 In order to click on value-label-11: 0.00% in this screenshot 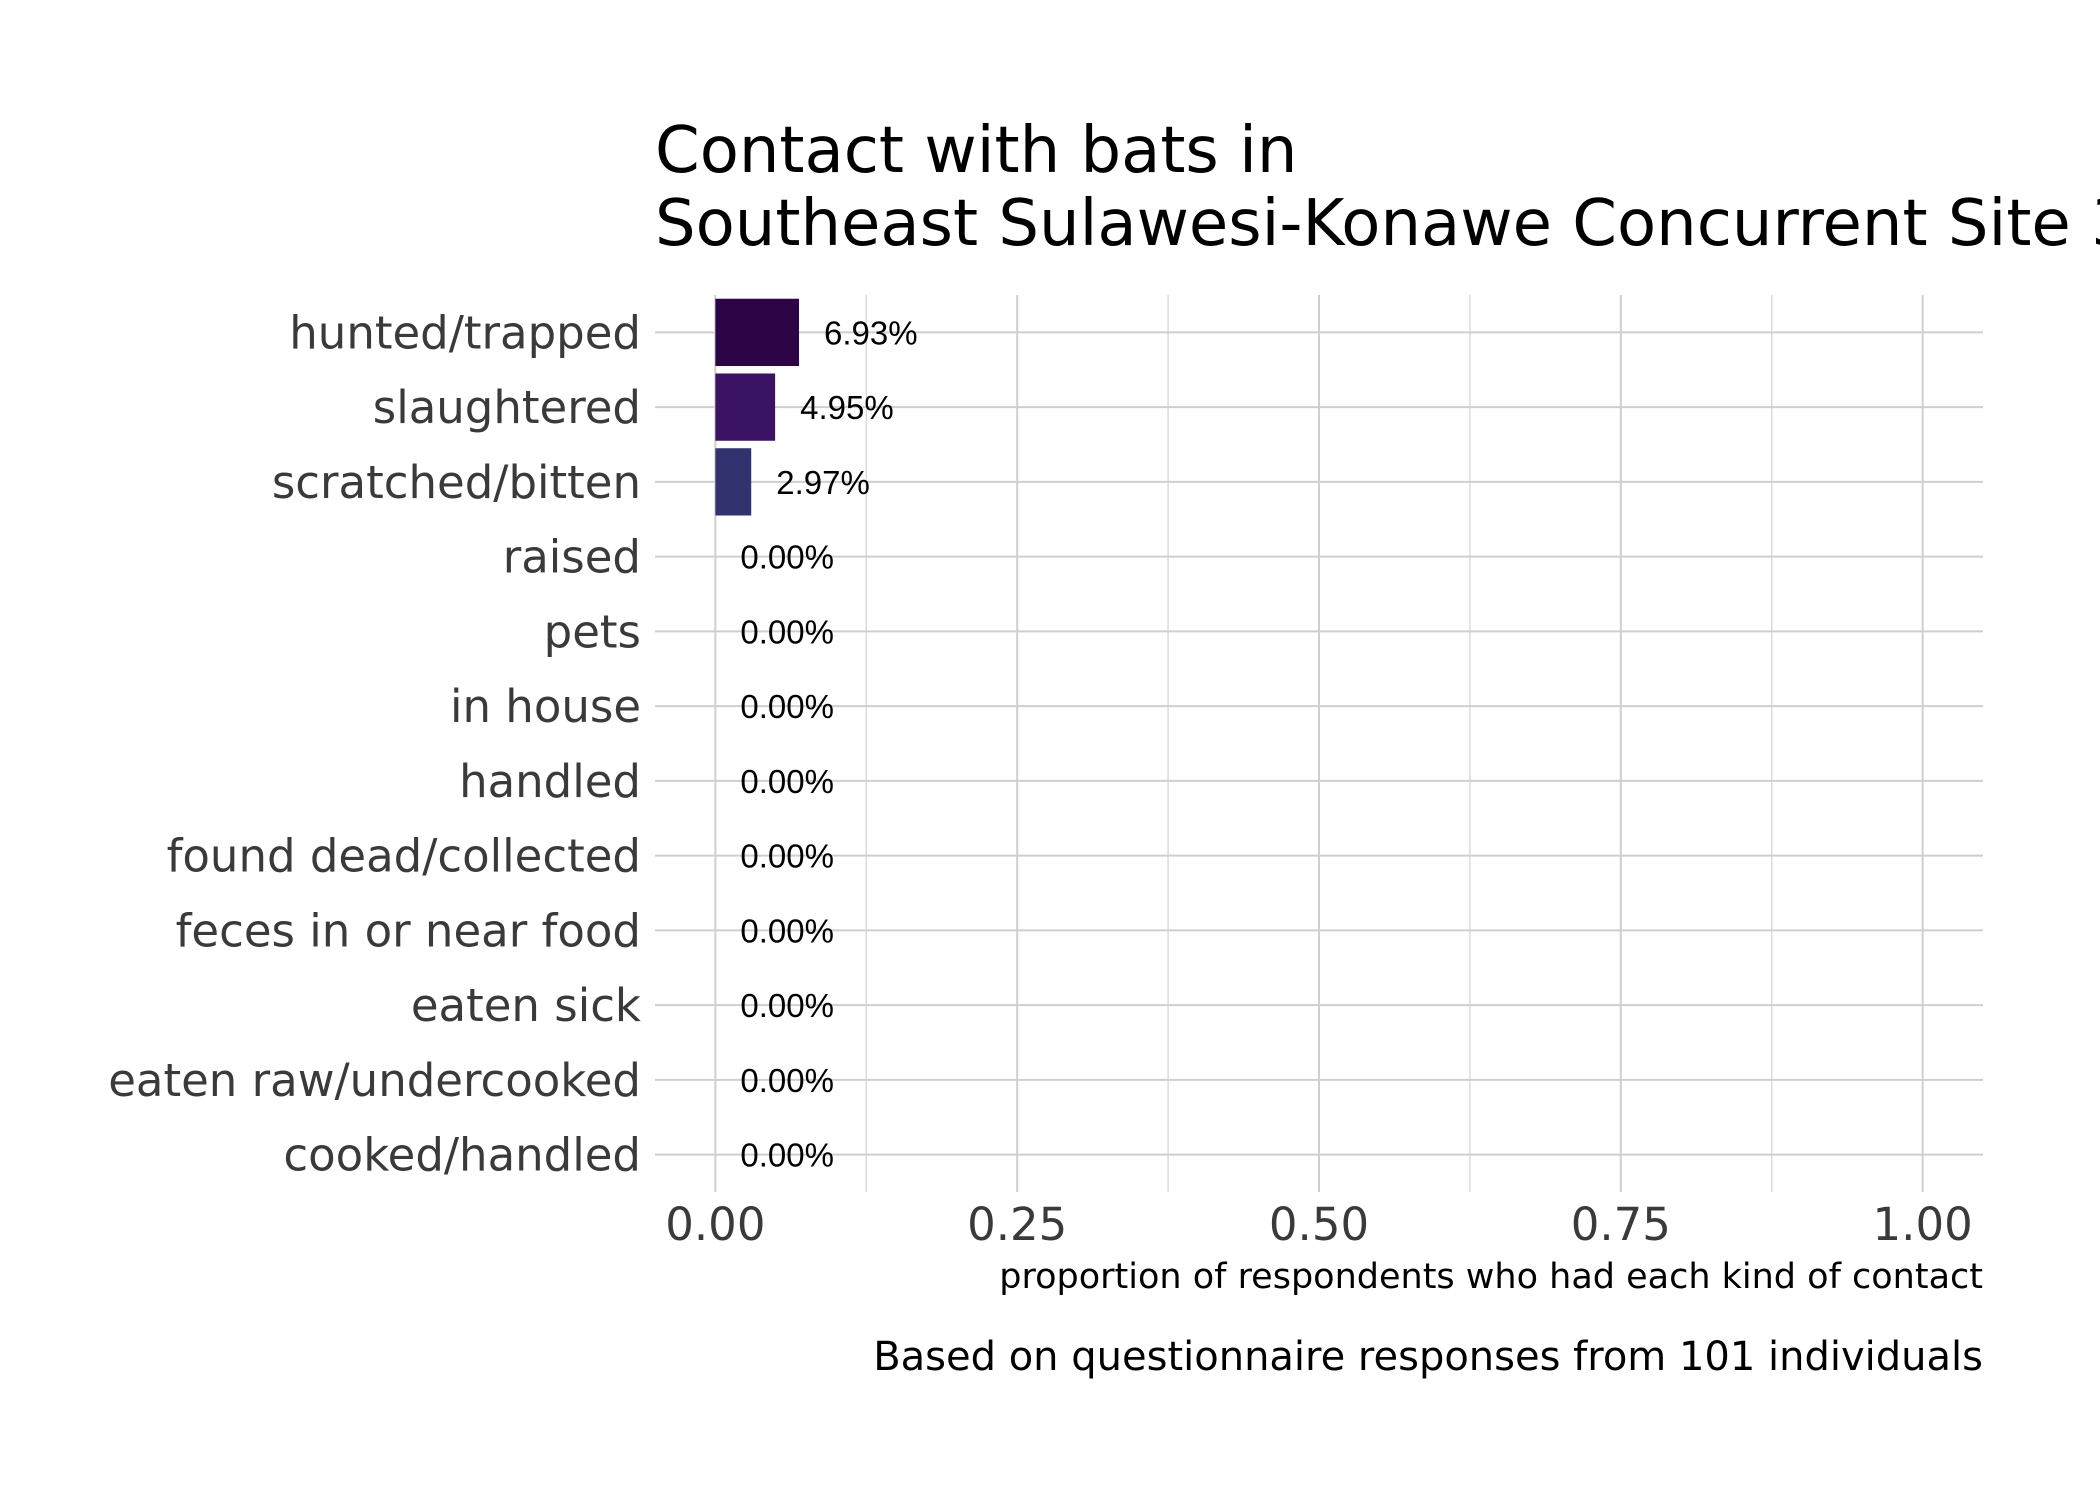, I will do `click(787, 1155)`.